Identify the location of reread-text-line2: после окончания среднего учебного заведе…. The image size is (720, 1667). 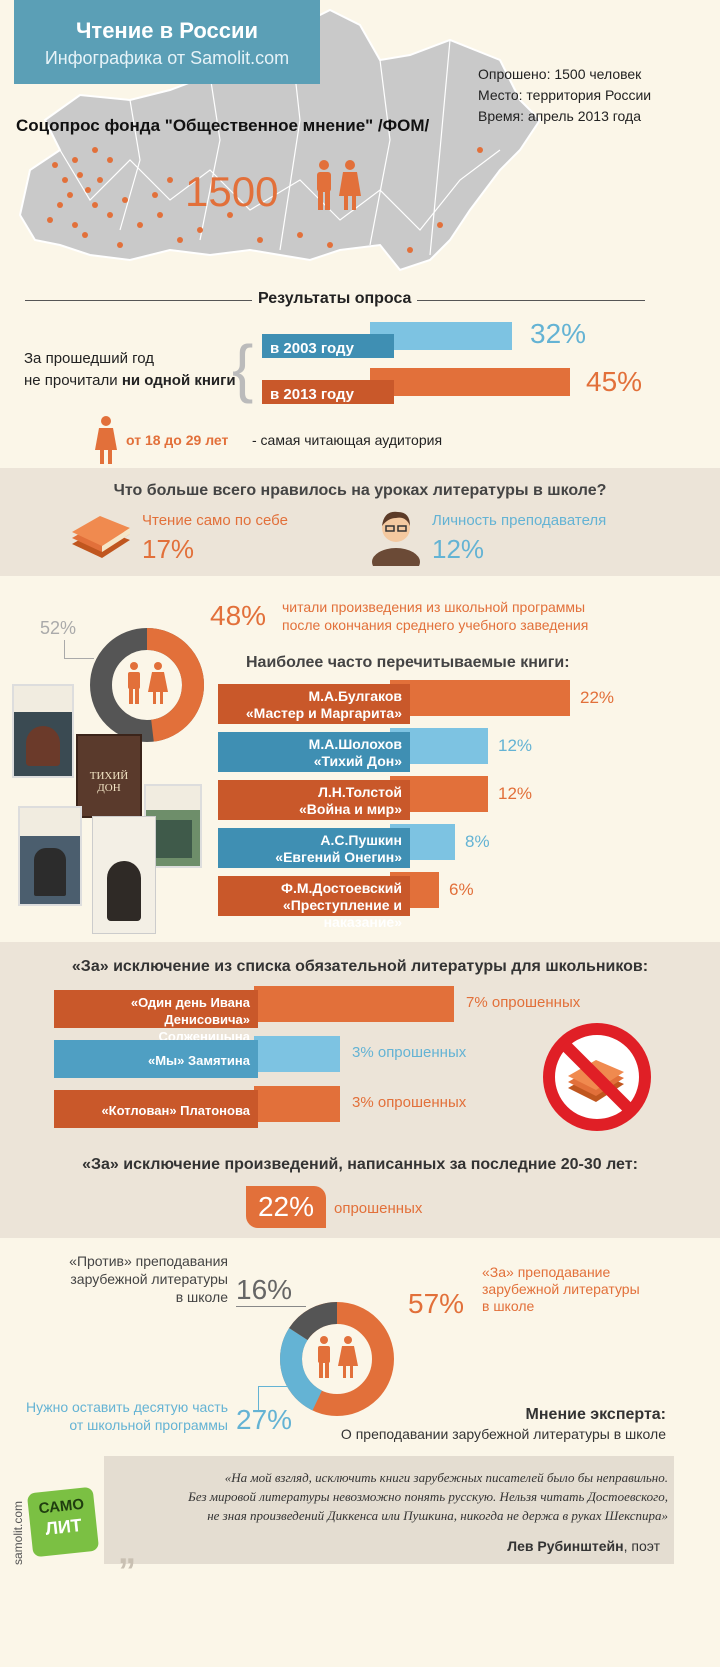
(435, 625).